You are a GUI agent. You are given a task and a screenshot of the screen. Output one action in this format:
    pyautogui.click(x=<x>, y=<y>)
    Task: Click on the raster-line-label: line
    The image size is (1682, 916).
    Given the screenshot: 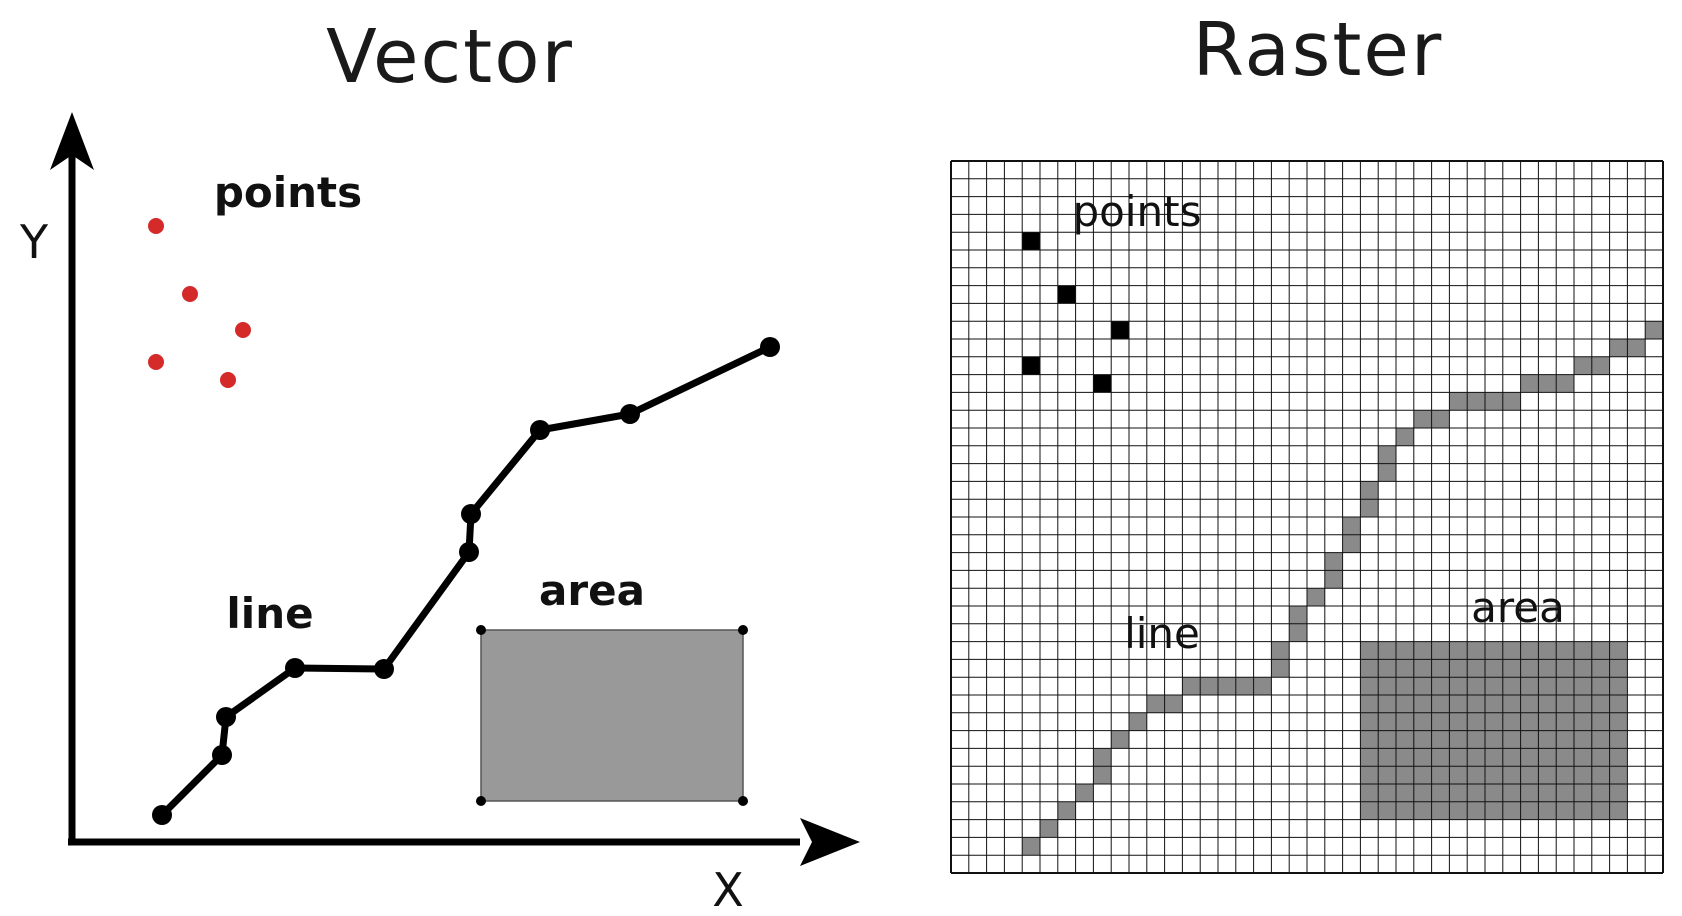 What is the action you would take?
    pyautogui.click(x=1162, y=633)
    